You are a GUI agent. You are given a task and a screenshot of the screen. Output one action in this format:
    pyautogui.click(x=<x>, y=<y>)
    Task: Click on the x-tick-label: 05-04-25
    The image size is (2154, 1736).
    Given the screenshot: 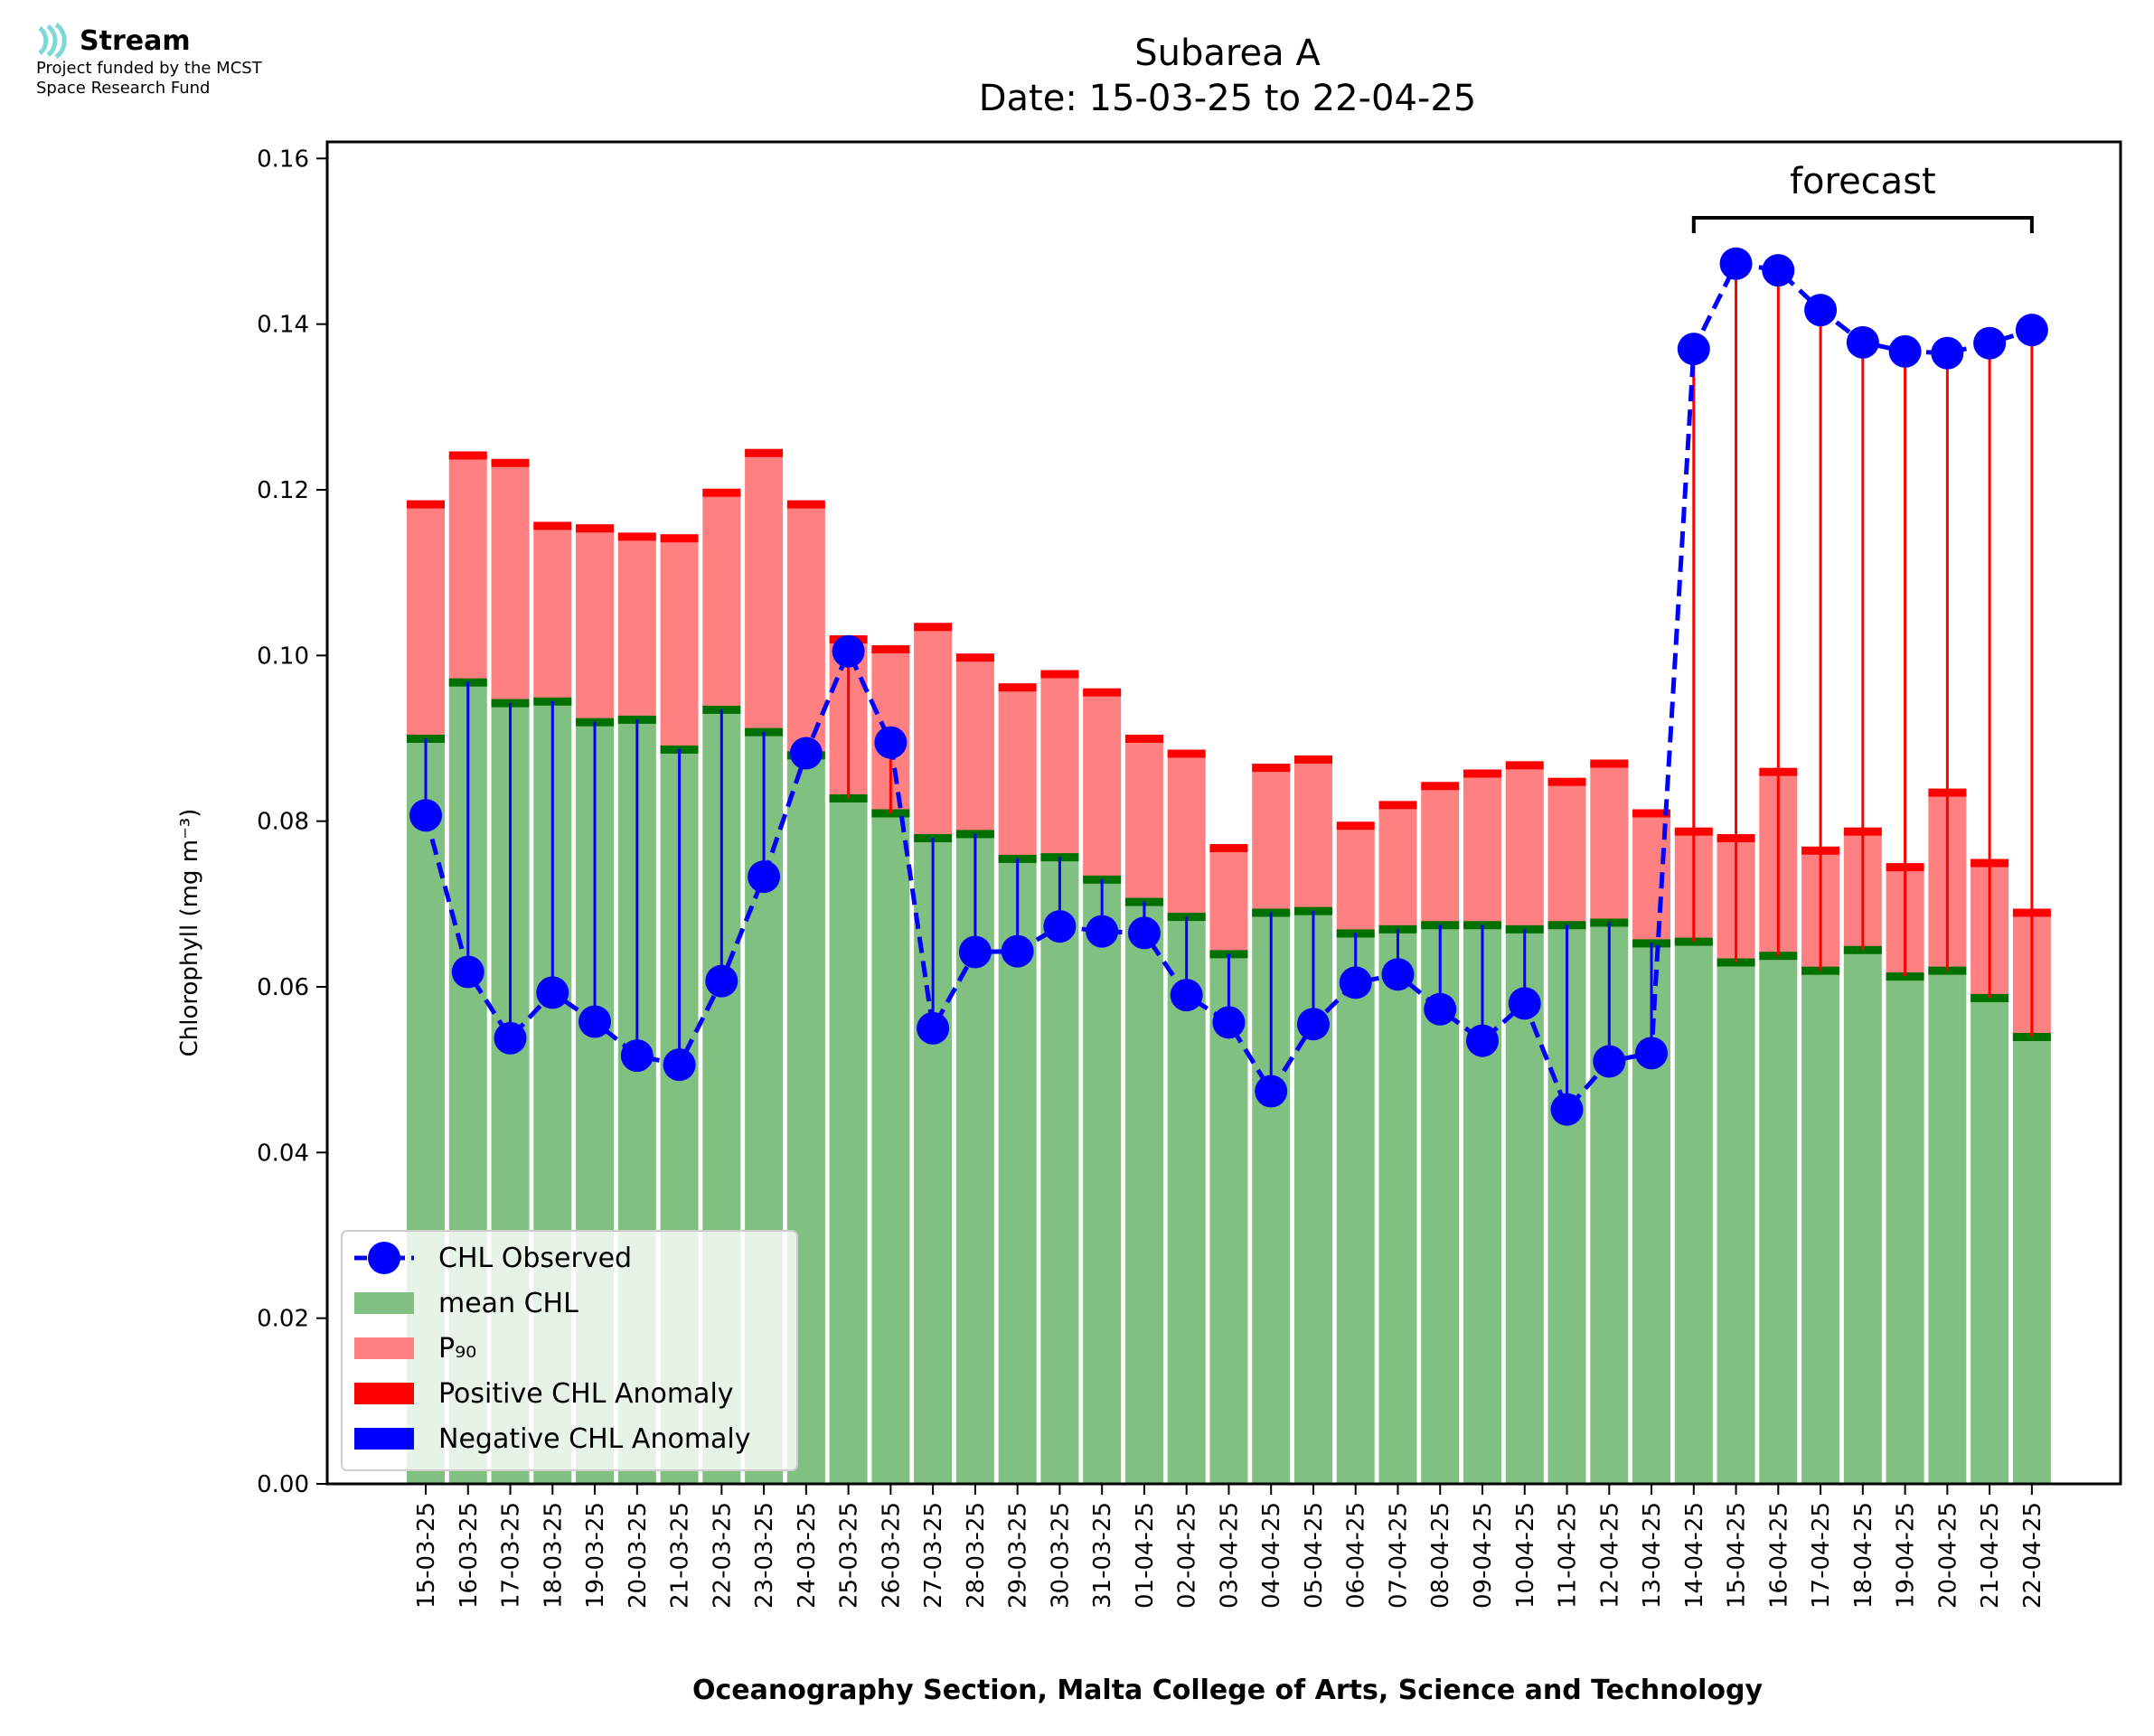 What is the action you would take?
    pyautogui.click(x=1314, y=1556)
    